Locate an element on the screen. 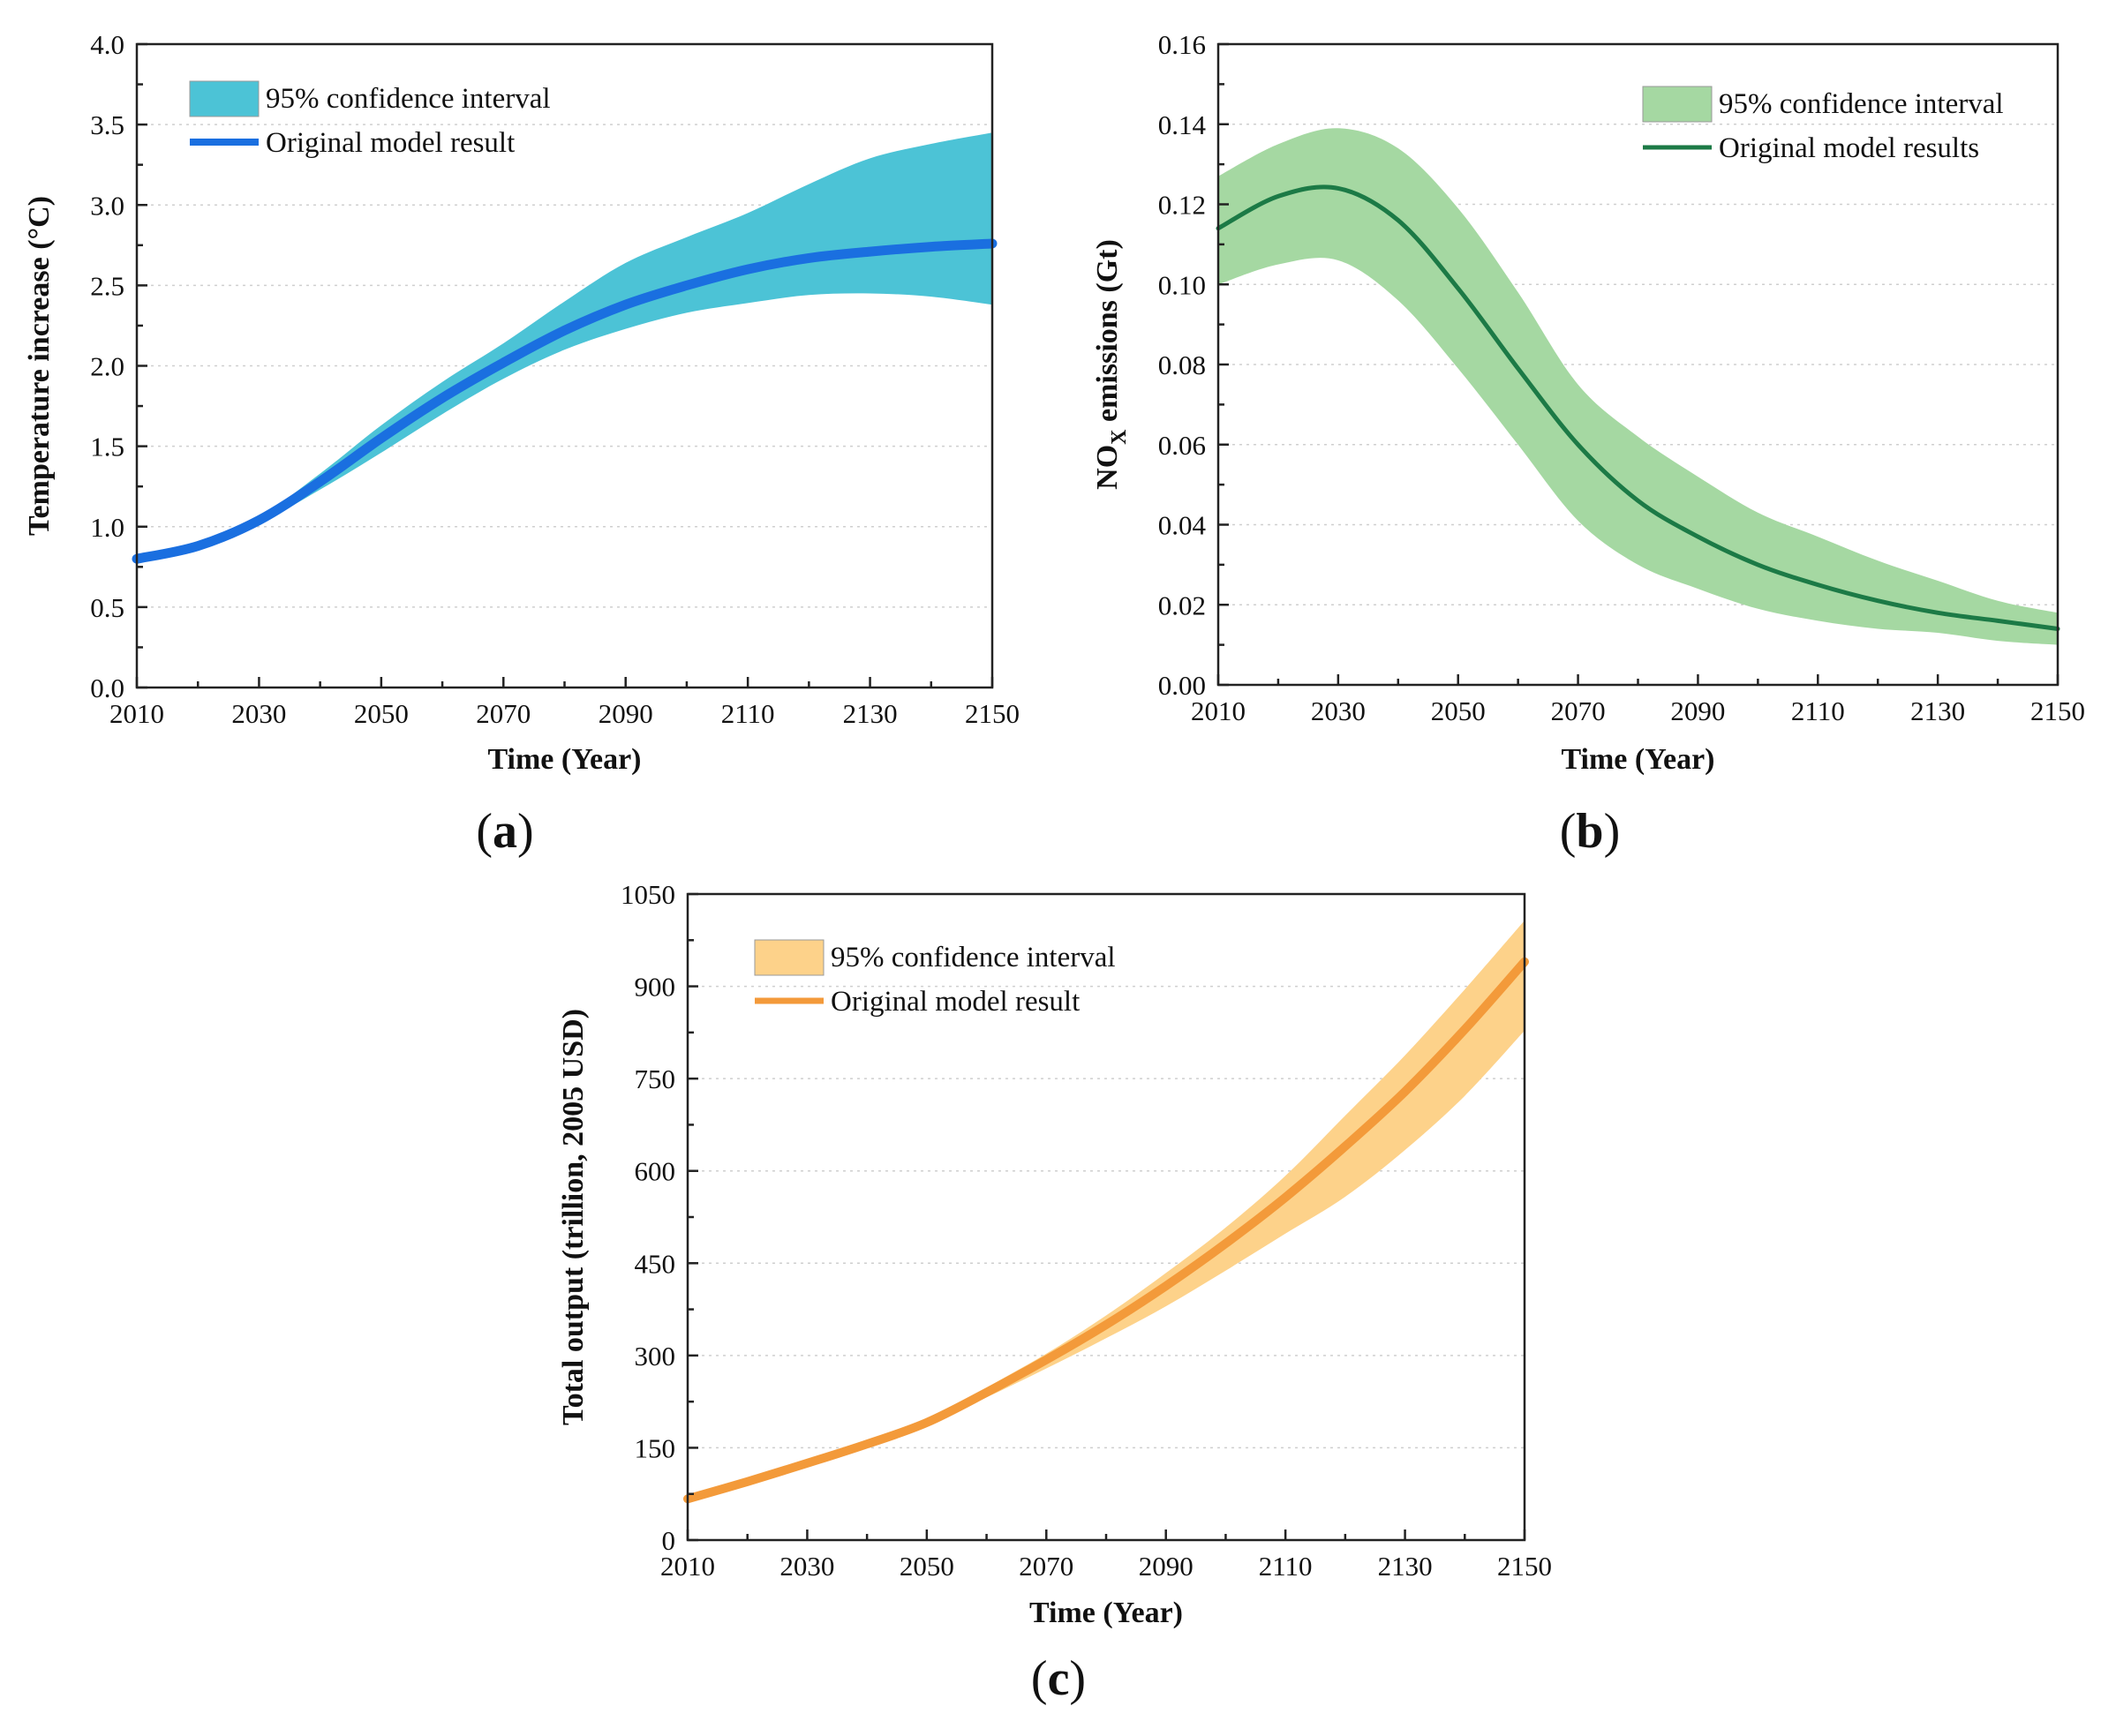  chart-c-x-tick-label: 2090 is located at coordinates (1166, 1566).